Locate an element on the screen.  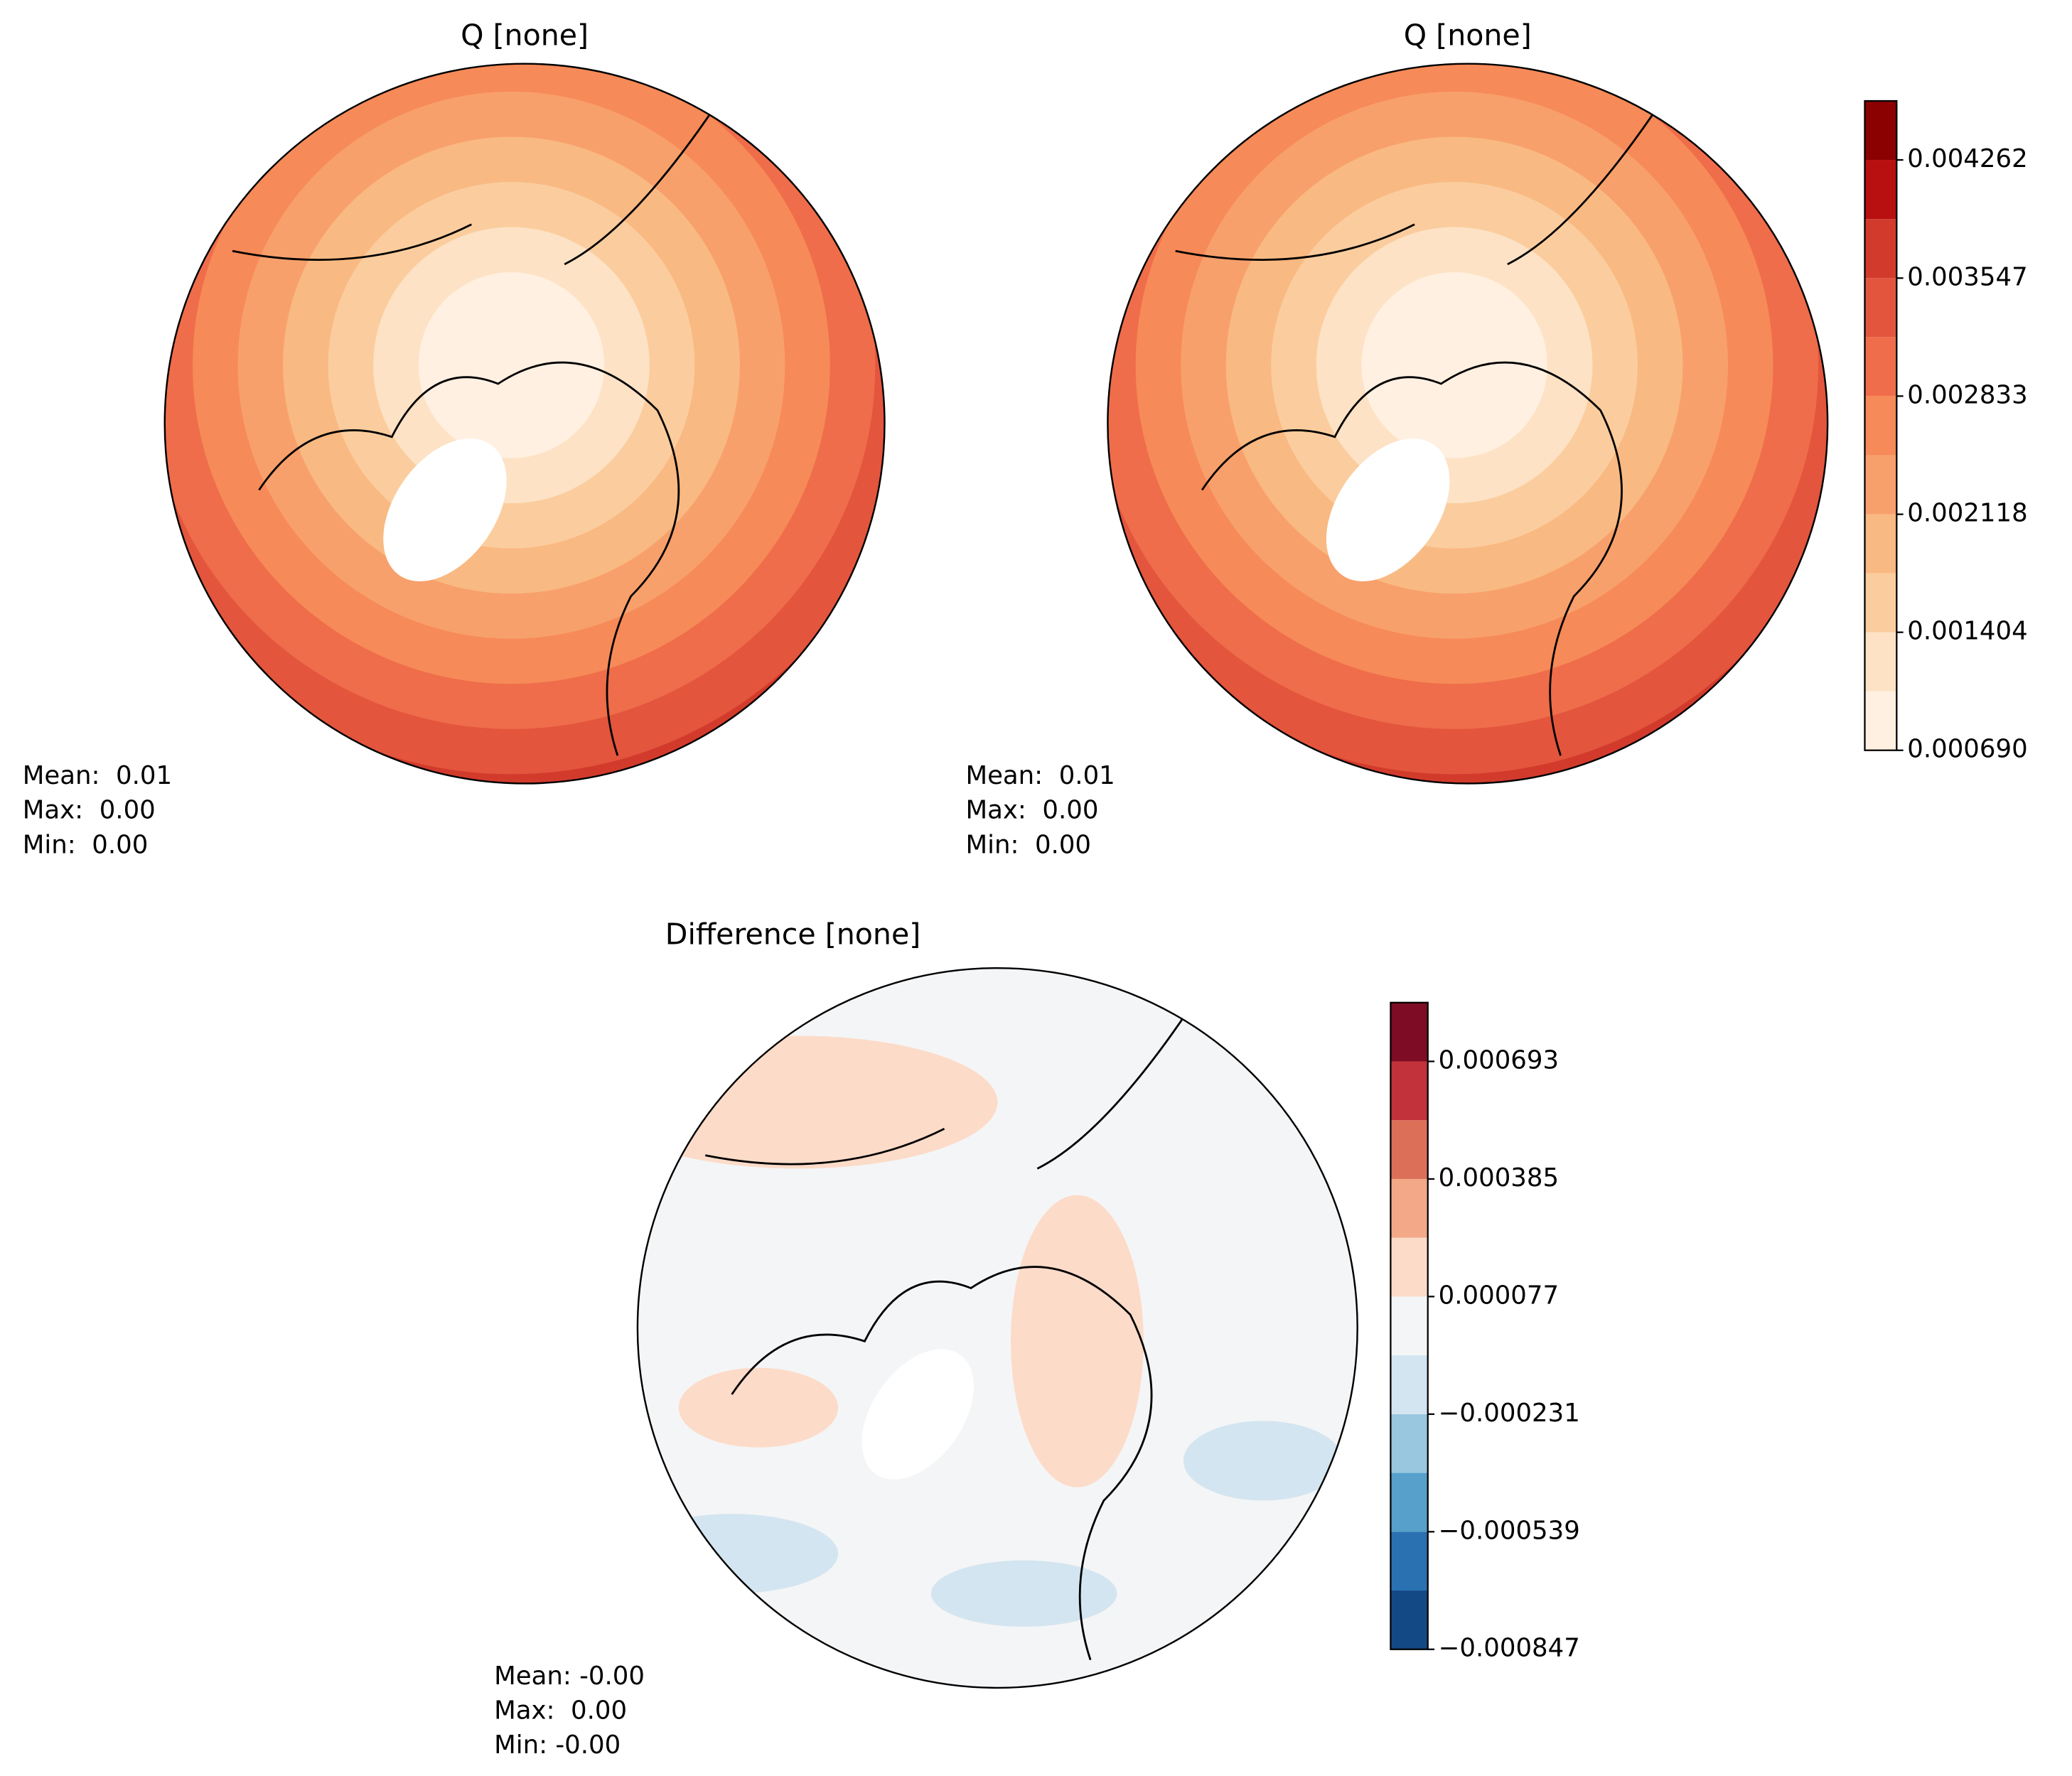
colorbar-tick-label: −0.000231 is located at coordinates (1510, 1413).